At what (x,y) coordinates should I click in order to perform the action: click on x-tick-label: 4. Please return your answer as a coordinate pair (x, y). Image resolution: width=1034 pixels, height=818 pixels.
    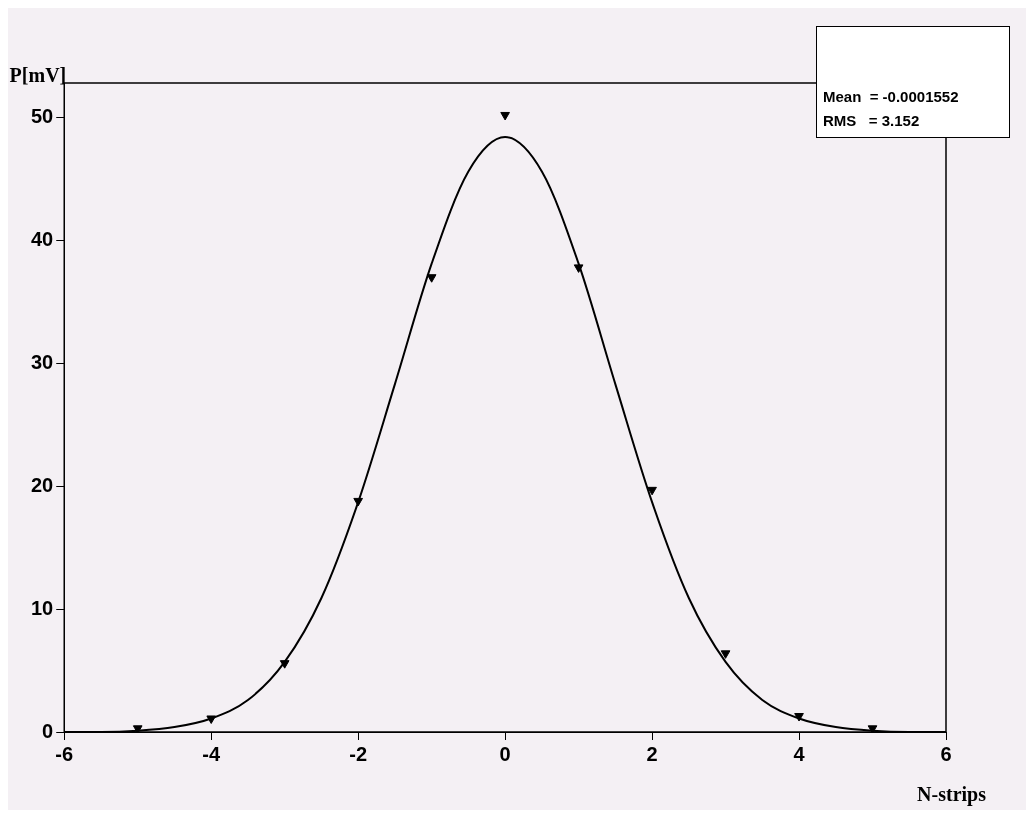
    Looking at the image, I should click on (799, 753).